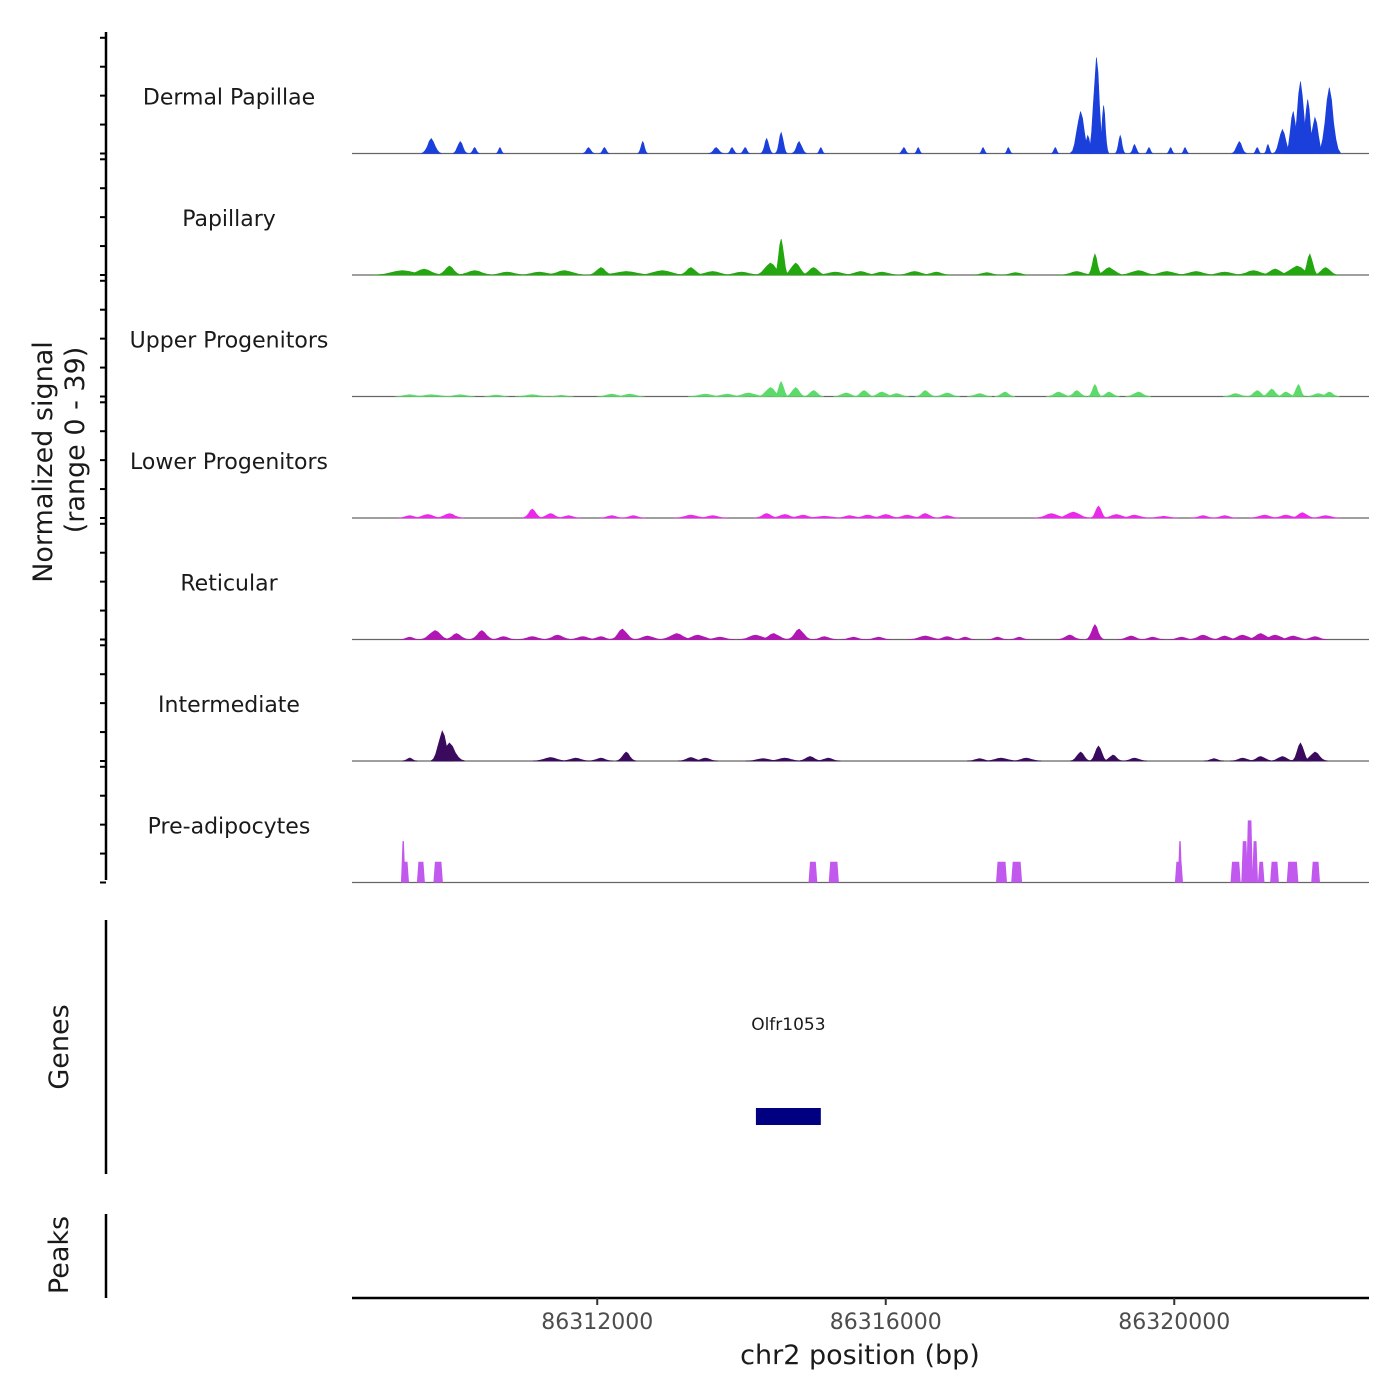 The height and width of the screenshot is (1400, 1400). I want to click on gene-label: Olfr1053, so click(788, 1025).